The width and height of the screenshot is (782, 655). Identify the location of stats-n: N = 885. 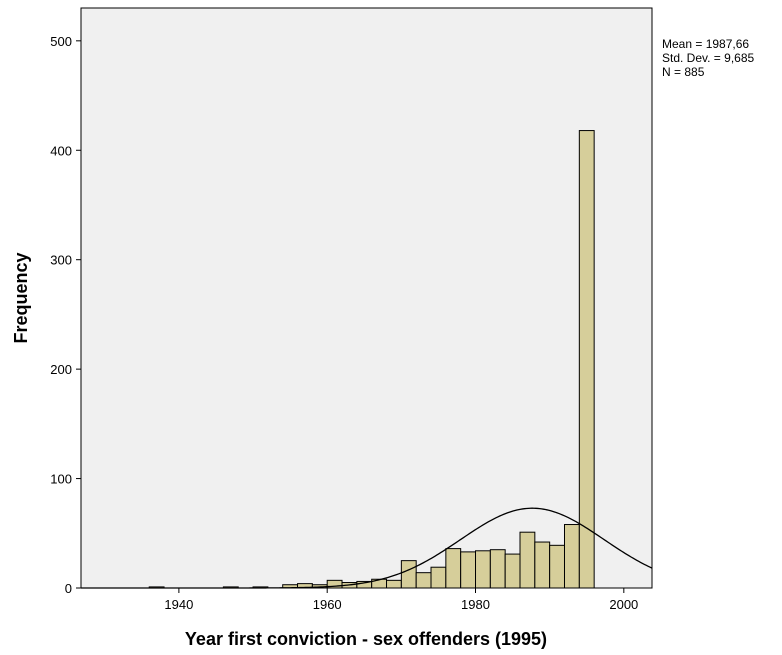
(683, 72).